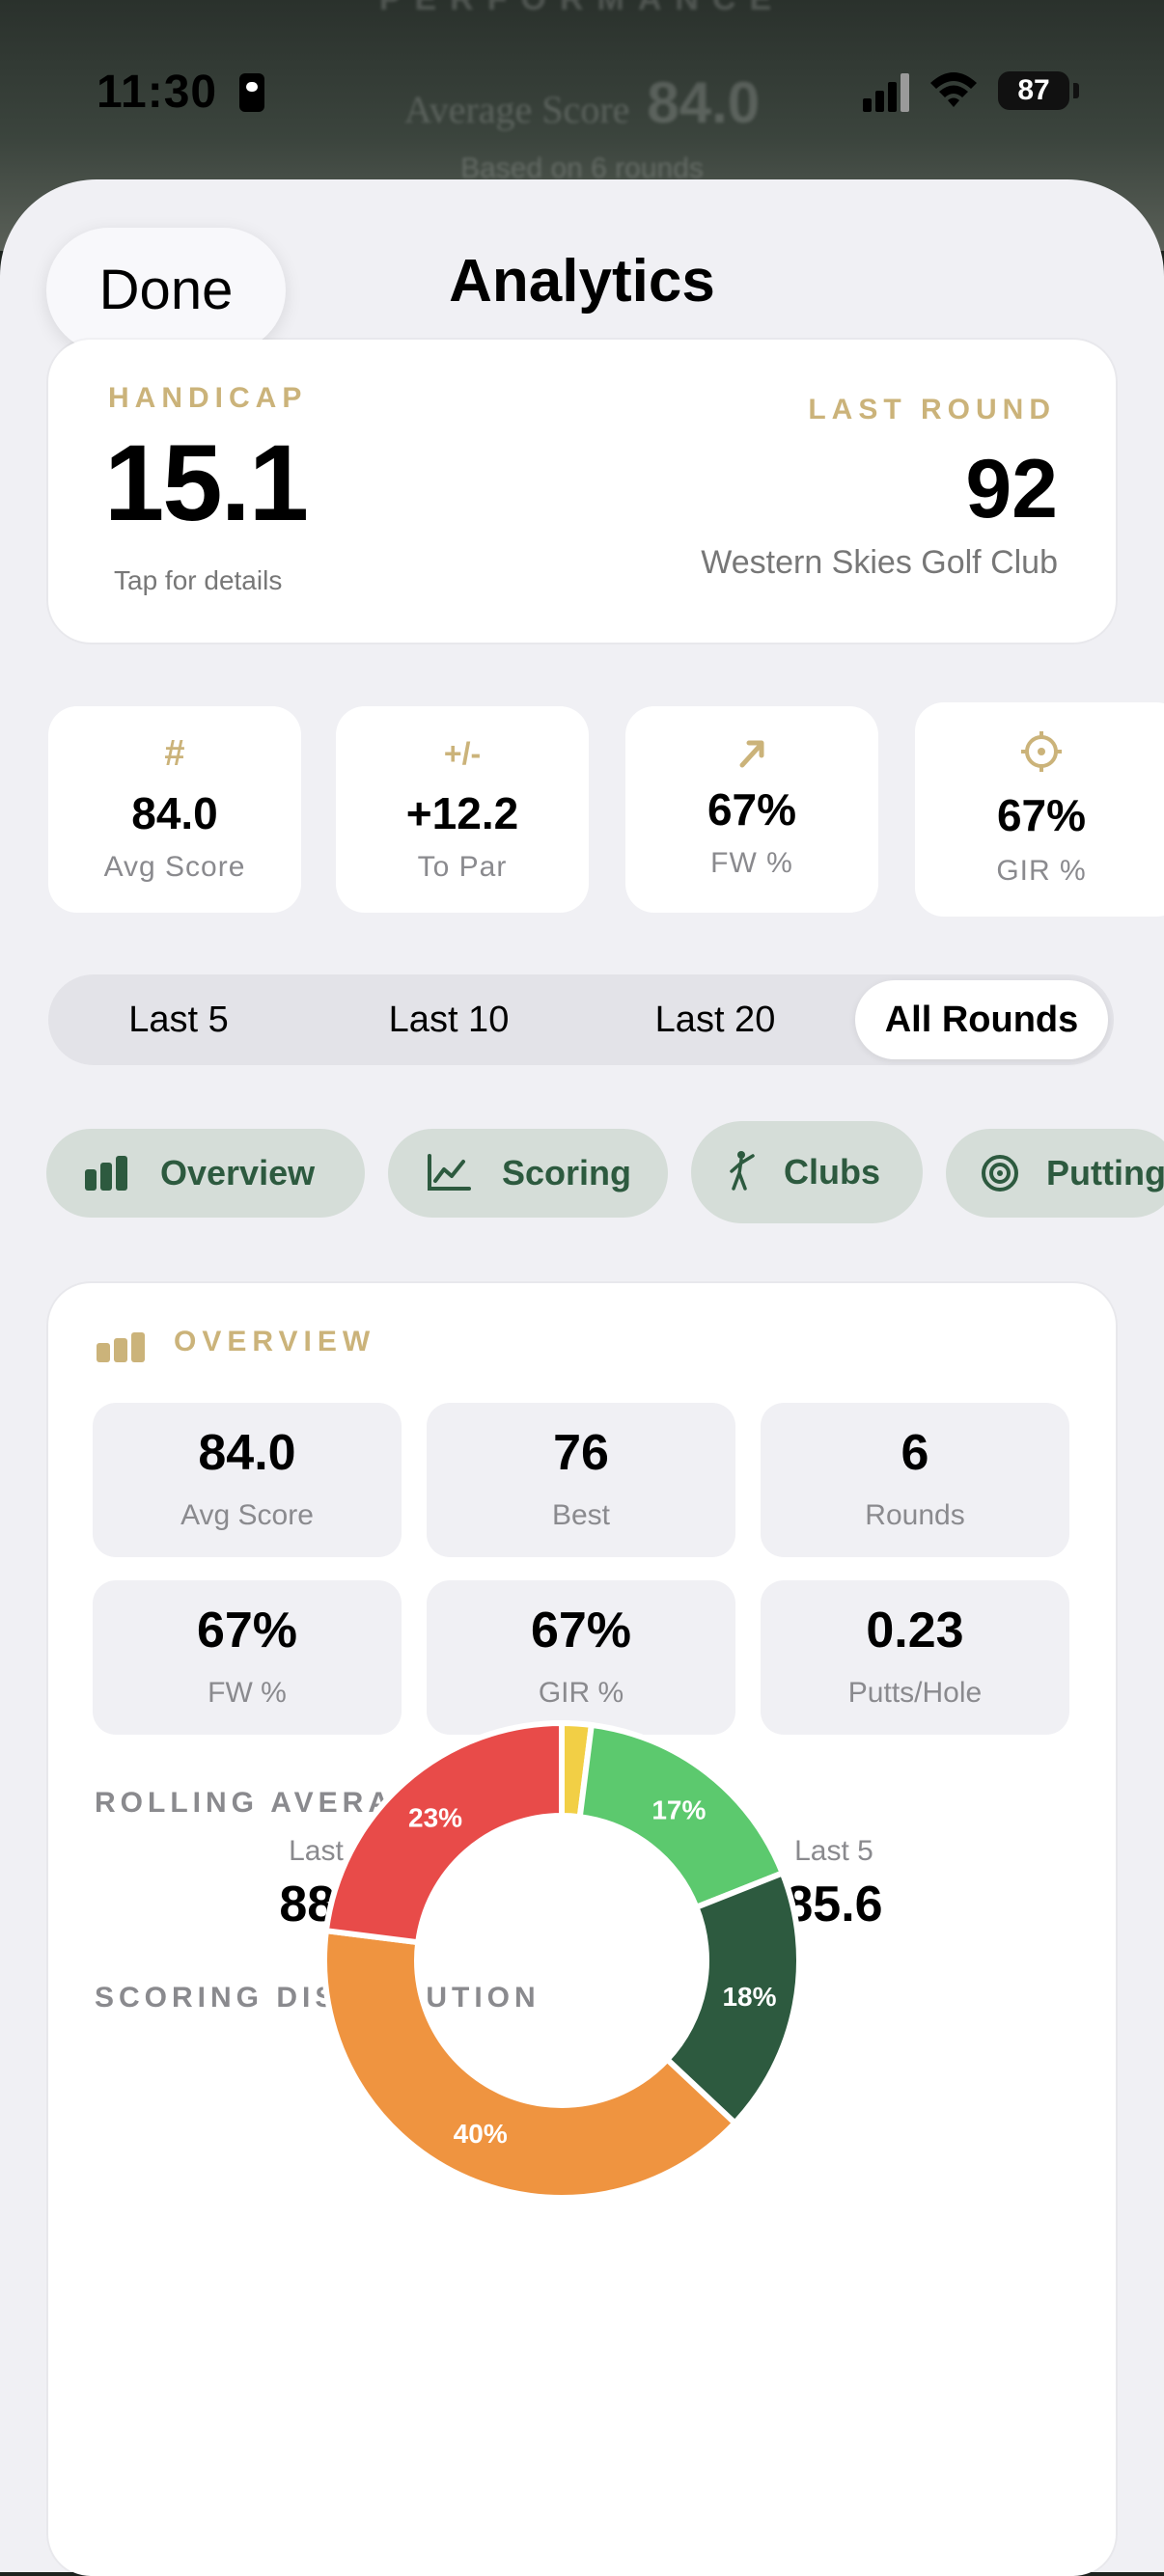 The height and width of the screenshot is (2576, 1164). Describe the element at coordinates (1076, 91) in the screenshot. I see `battery-icon` at that location.